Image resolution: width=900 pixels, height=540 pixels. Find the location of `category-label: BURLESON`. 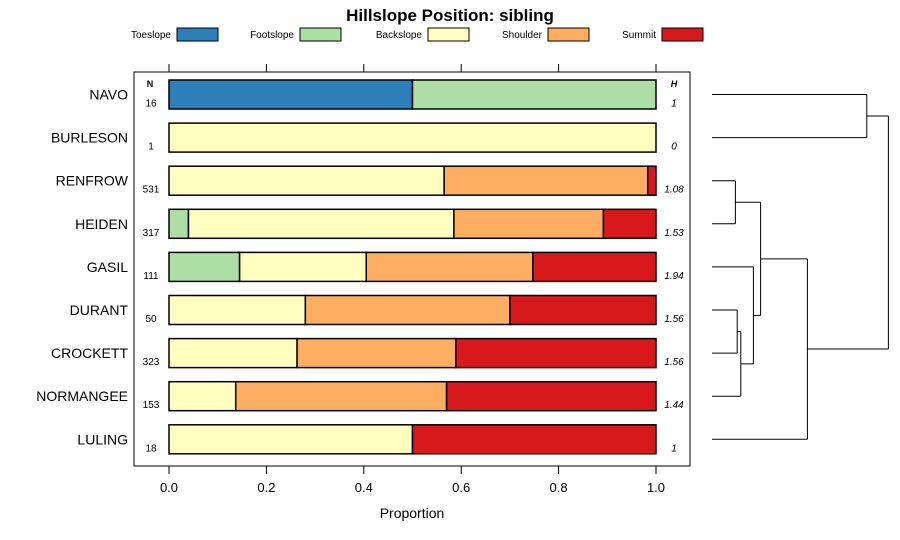

category-label: BURLESON is located at coordinates (89, 138).